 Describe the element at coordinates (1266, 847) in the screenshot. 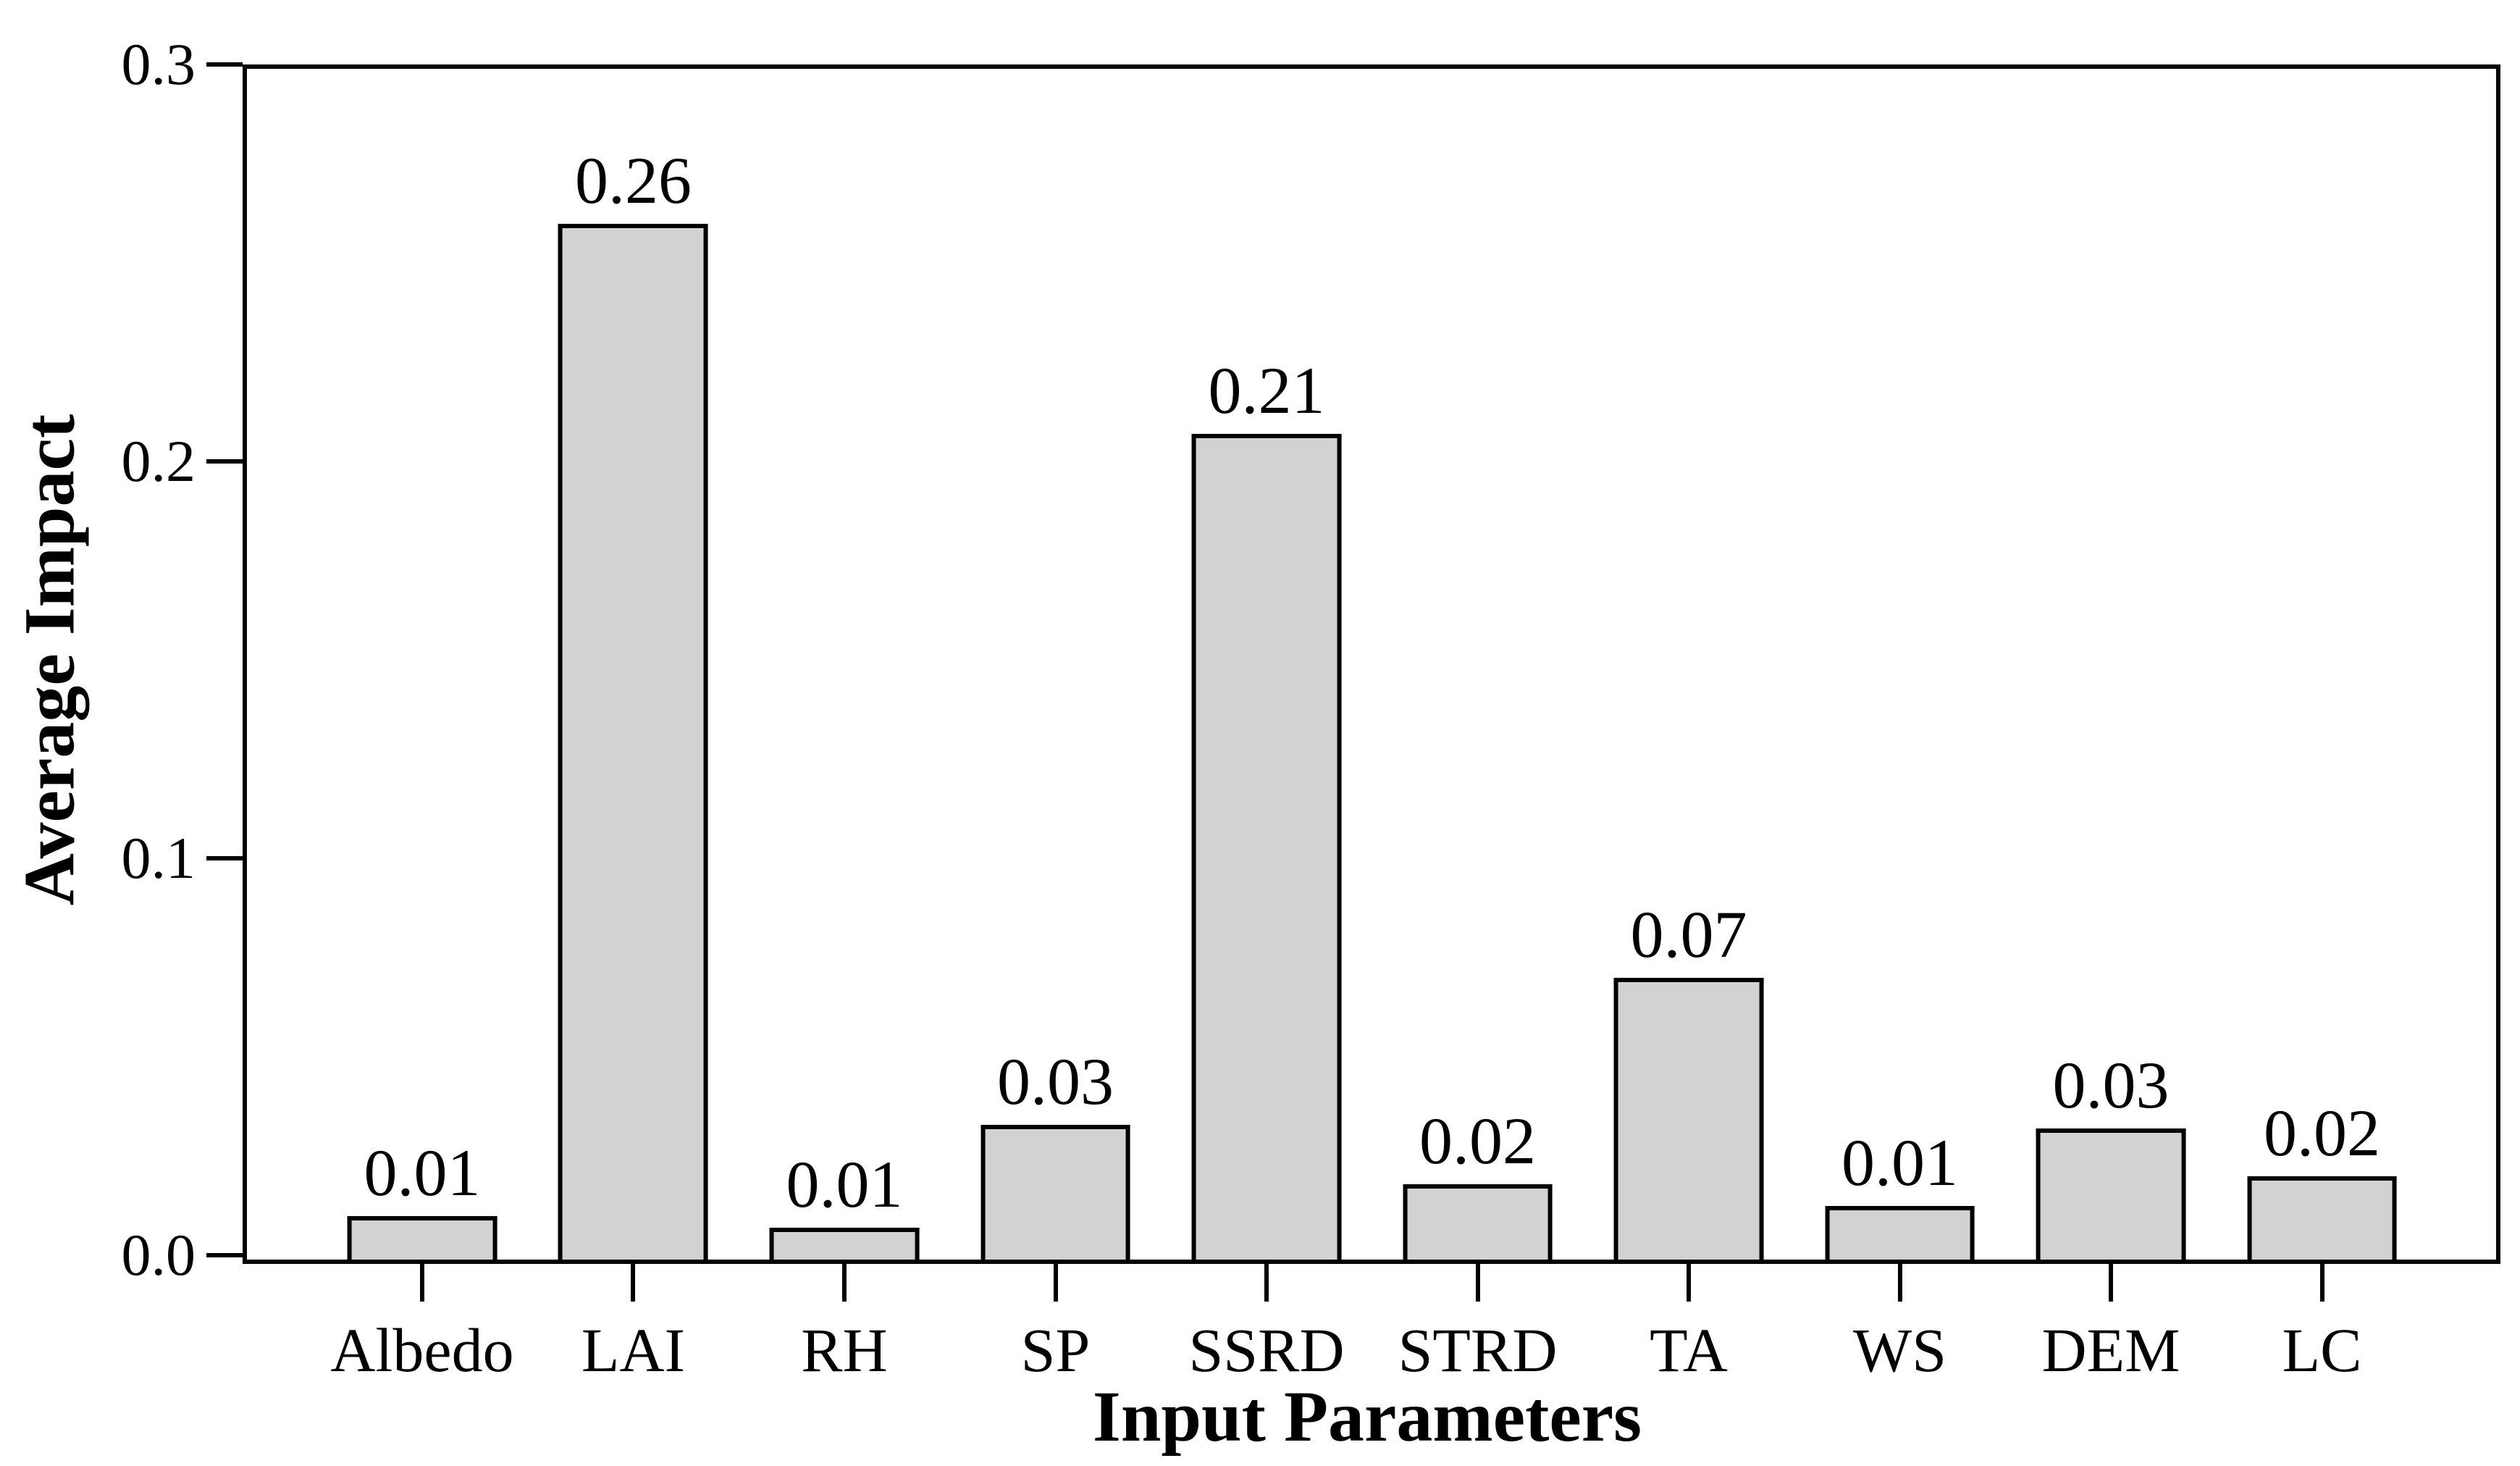

I see `bar-ssrd` at that location.